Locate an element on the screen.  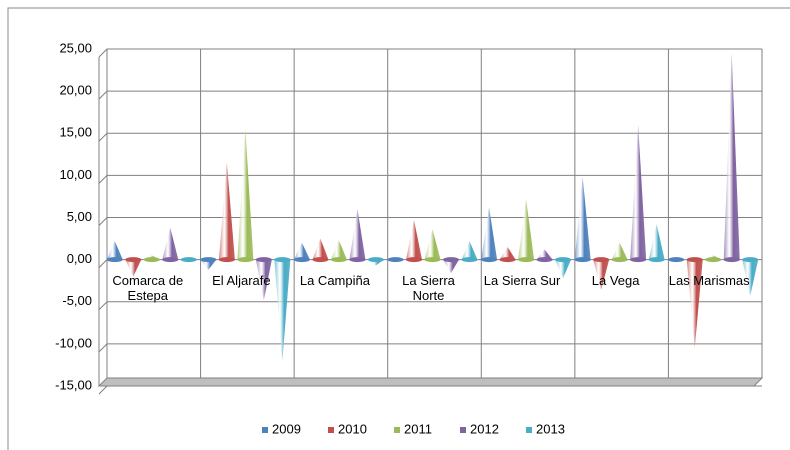
x-tick-label: El Aljarafe is located at coordinates (241, 280).